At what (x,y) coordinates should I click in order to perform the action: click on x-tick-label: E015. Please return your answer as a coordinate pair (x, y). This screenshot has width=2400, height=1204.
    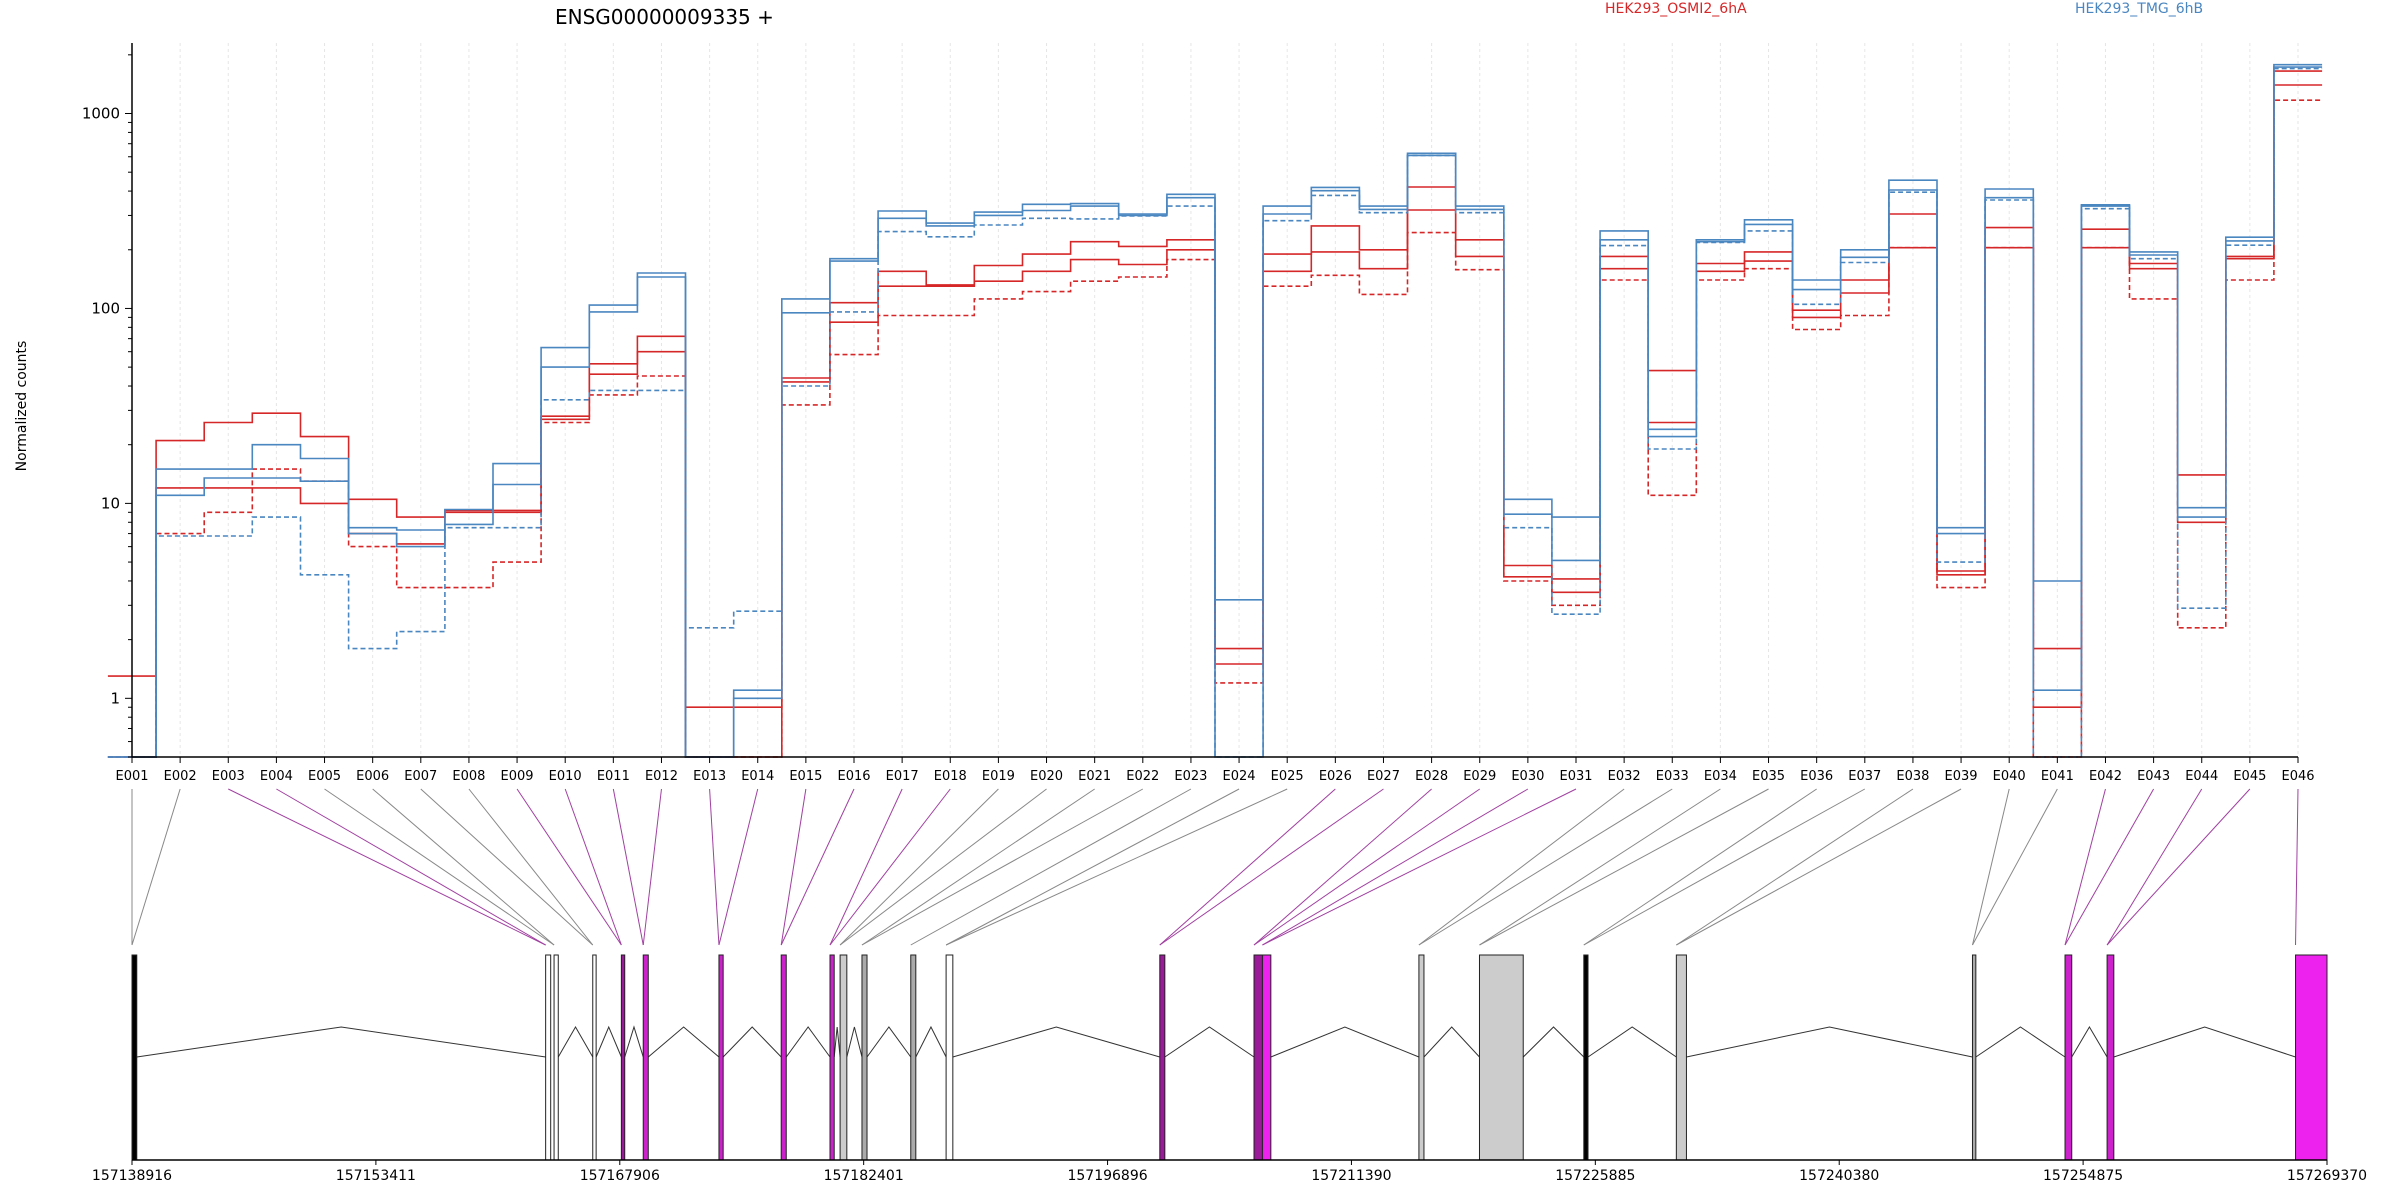
    Looking at the image, I should click on (805, 776).